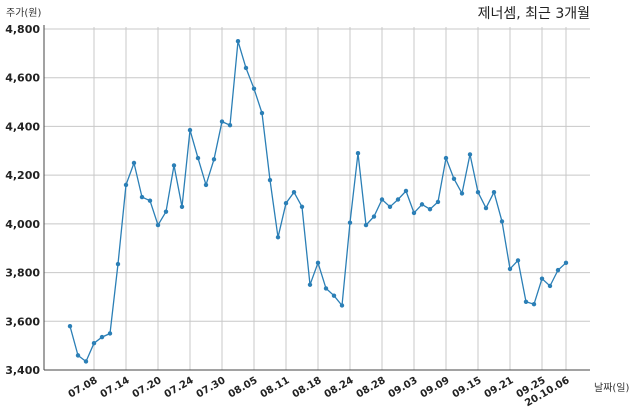 The image size is (640, 419). Describe the element at coordinates (371, 387) in the screenshot. I see `x-tick-label: 08.28` at that location.